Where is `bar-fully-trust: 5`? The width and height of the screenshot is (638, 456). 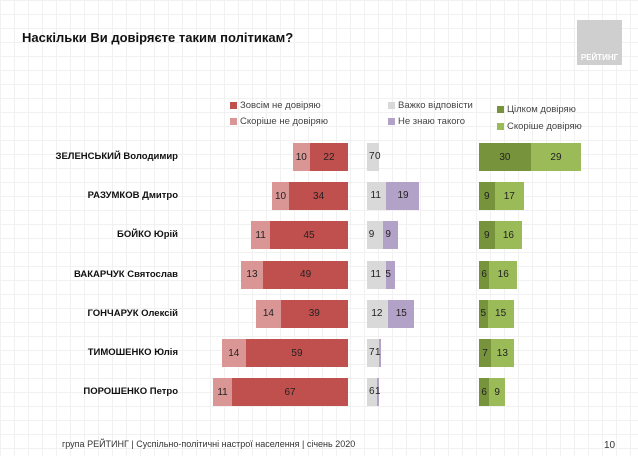
bar-fully-trust: 5 is located at coordinates (483, 313).